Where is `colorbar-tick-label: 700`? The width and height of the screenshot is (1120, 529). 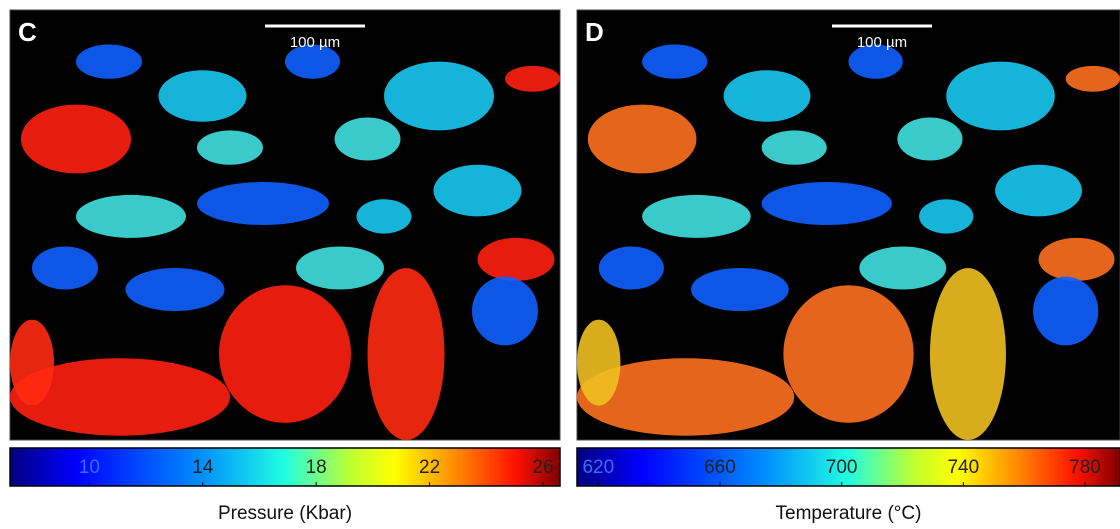 colorbar-tick-label: 700 is located at coordinates (842, 467).